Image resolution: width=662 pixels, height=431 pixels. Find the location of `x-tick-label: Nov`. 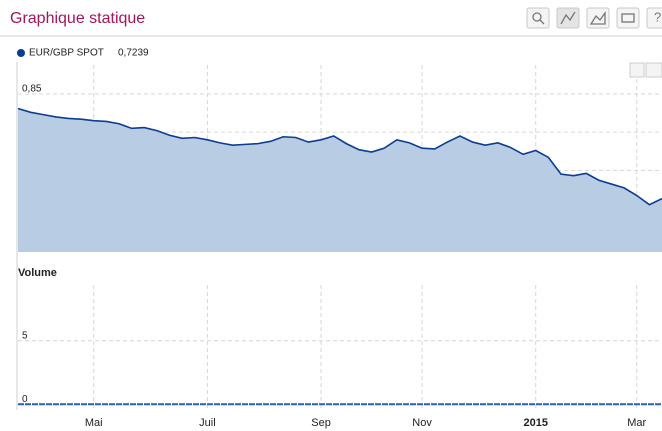

x-tick-label: Nov is located at coordinates (422, 423).